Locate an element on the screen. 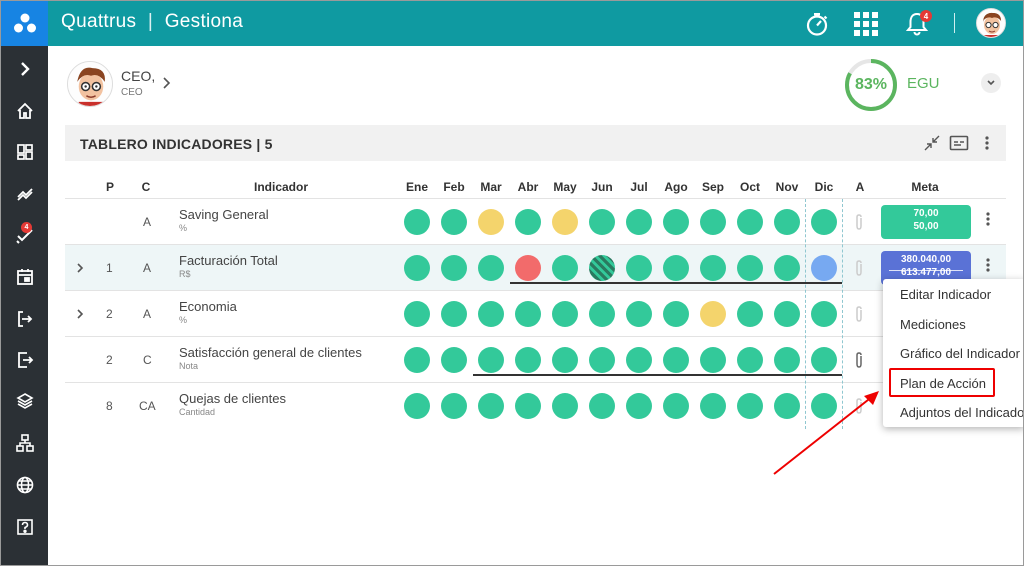  apps-grid-icon is located at coordinates (866, 24).